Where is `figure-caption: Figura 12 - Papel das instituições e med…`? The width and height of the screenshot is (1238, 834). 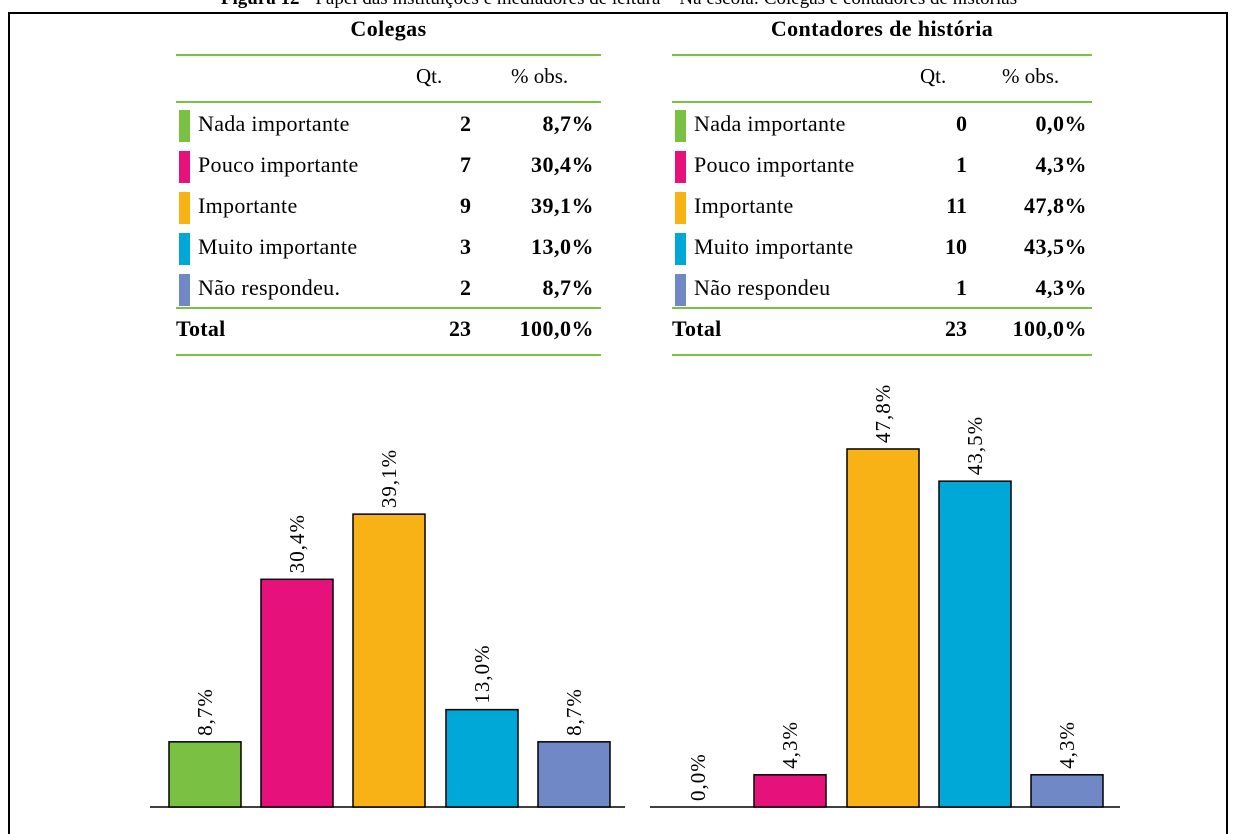
figure-caption: Figura 12 - Papel das instituições e med… is located at coordinates (619, 5).